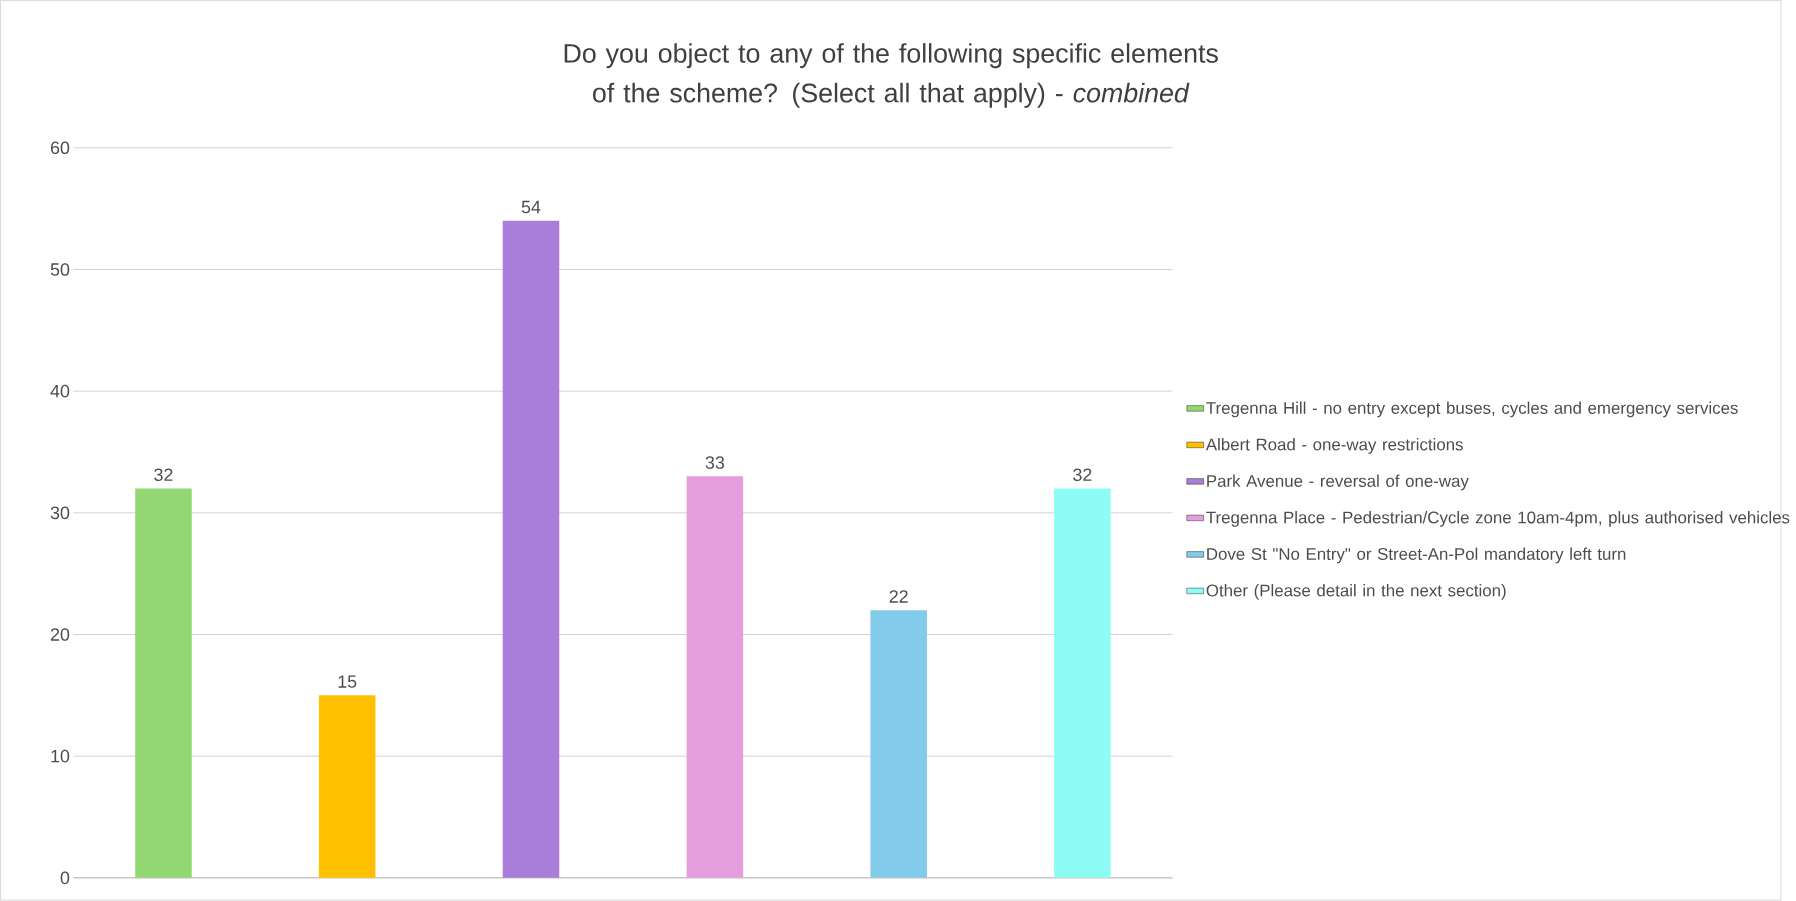 The height and width of the screenshot is (901, 1796). What do you see at coordinates (60, 634) in the screenshot?
I see `y-tick-label: 20` at bounding box center [60, 634].